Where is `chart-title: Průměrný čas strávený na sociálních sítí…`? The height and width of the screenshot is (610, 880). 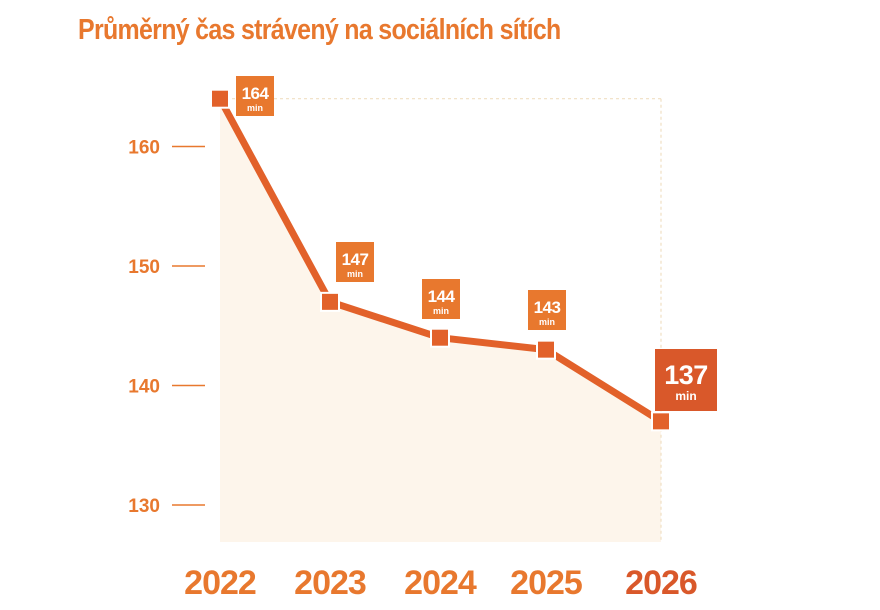 chart-title: Průměrný čas strávený na sociálních sítí… is located at coordinates (319, 30).